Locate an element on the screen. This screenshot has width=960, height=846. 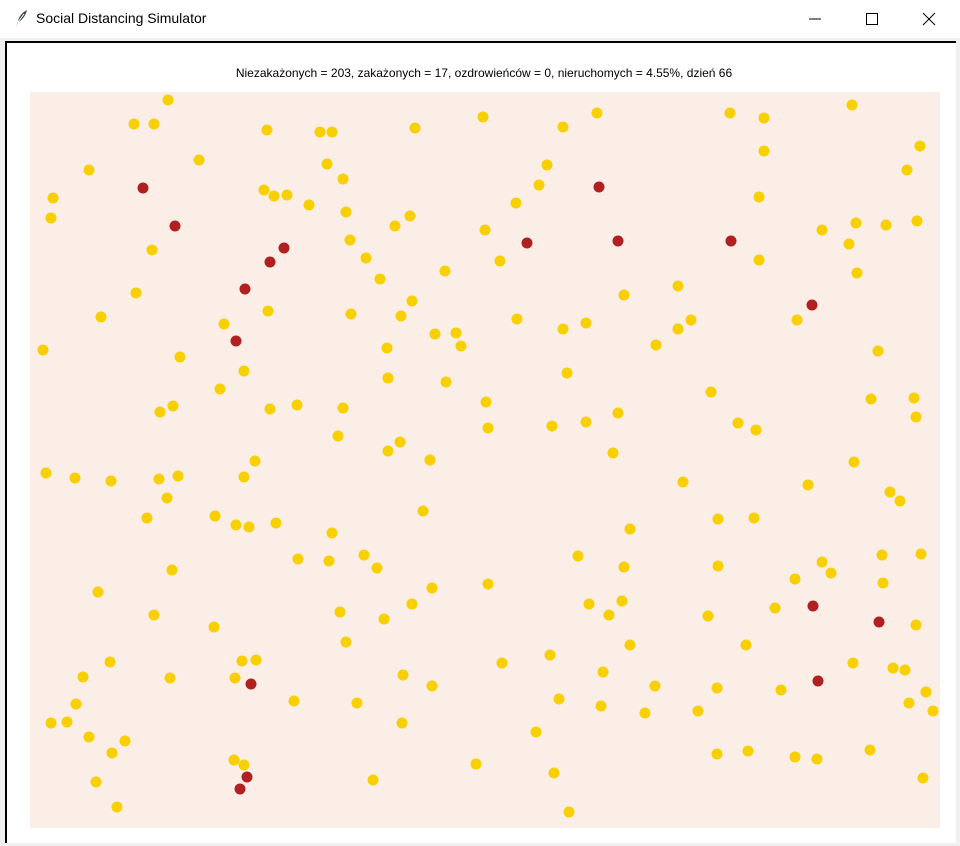
close-icon is located at coordinates (929, 19).